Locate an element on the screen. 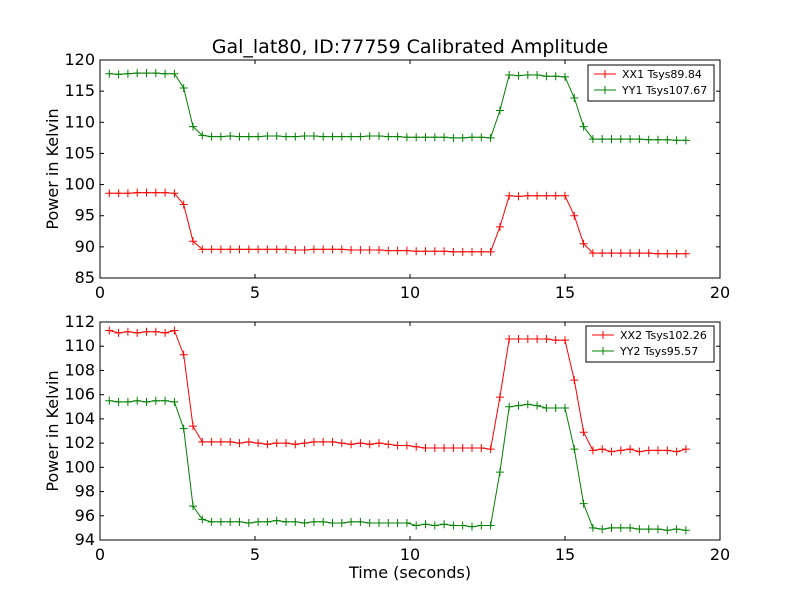 This screenshot has height=600, width=800. y-axis-label: Power in Kelvin is located at coordinates (52, 168).